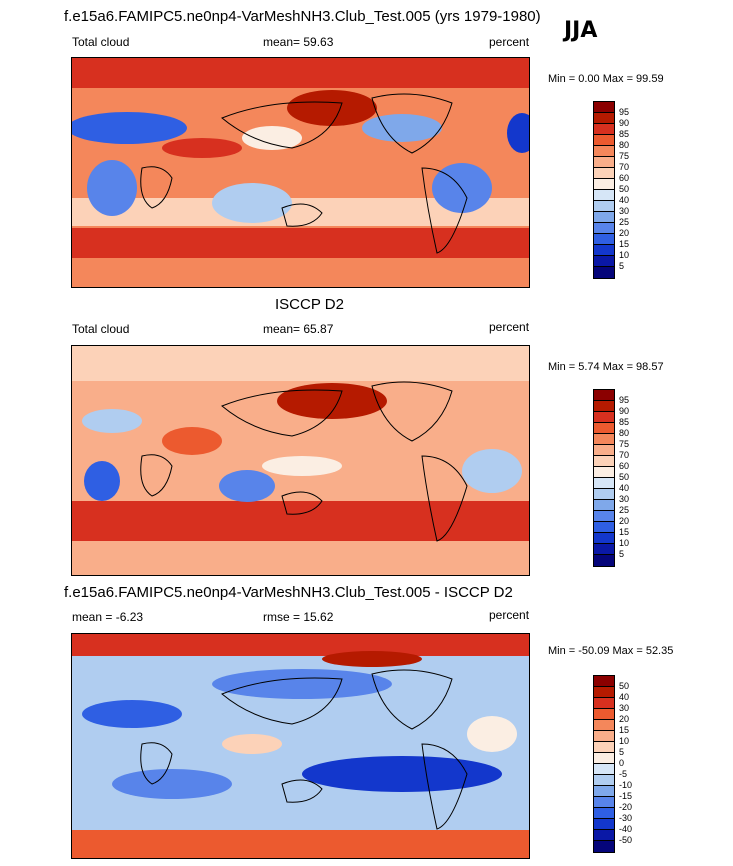 The width and height of the screenshot is (733, 866). Describe the element at coordinates (634, 477) in the screenshot. I see `panel-2-colorbar-labels: 95 90 85 80 75 70 60 50 40 30 25 20 15 10 5` at that location.